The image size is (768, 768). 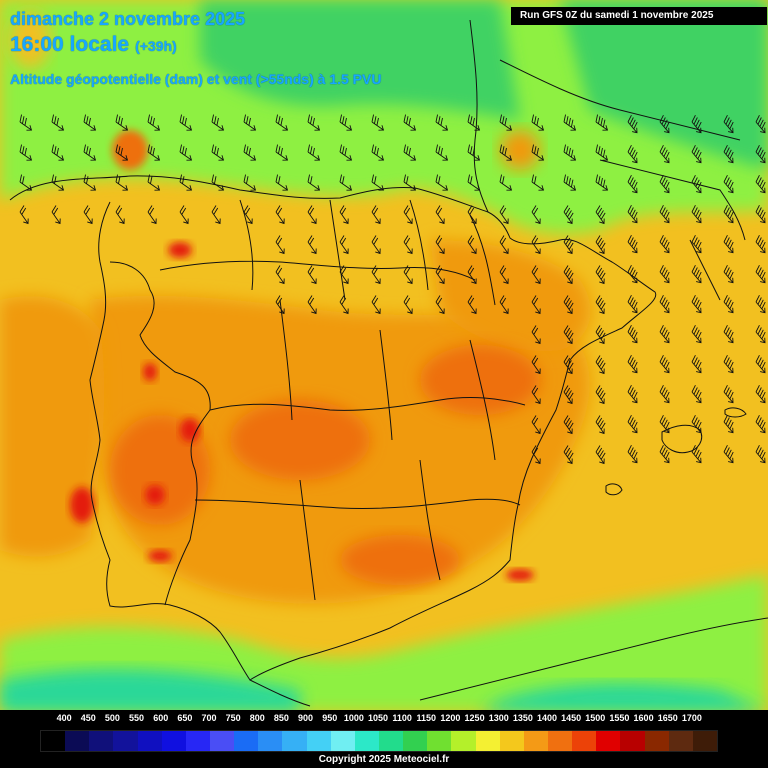 What do you see at coordinates (128, 19) in the screenshot?
I see `forecast-date: dimanche 2 novembre 2025` at bounding box center [128, 19].